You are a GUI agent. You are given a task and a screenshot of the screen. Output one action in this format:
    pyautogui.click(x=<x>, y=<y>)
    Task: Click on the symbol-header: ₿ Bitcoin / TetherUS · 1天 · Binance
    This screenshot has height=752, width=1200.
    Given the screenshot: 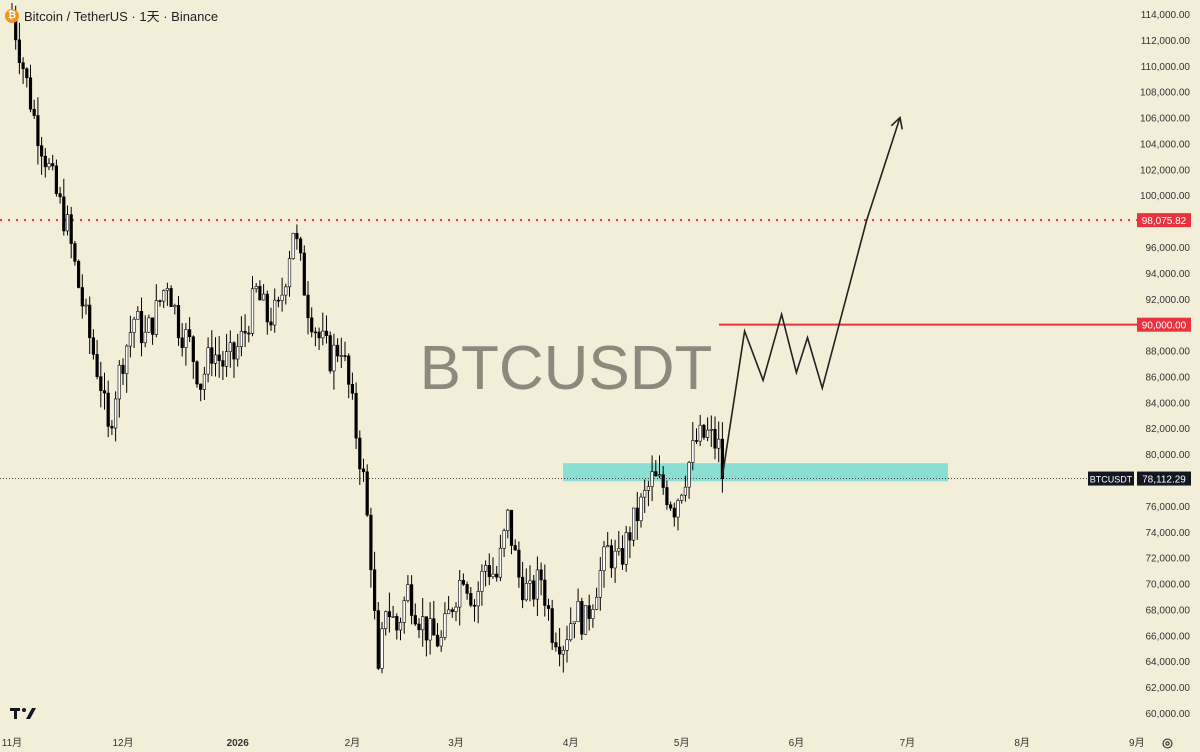 What is the action you would take?
    pyautogui.click(x=111, y=15)
    